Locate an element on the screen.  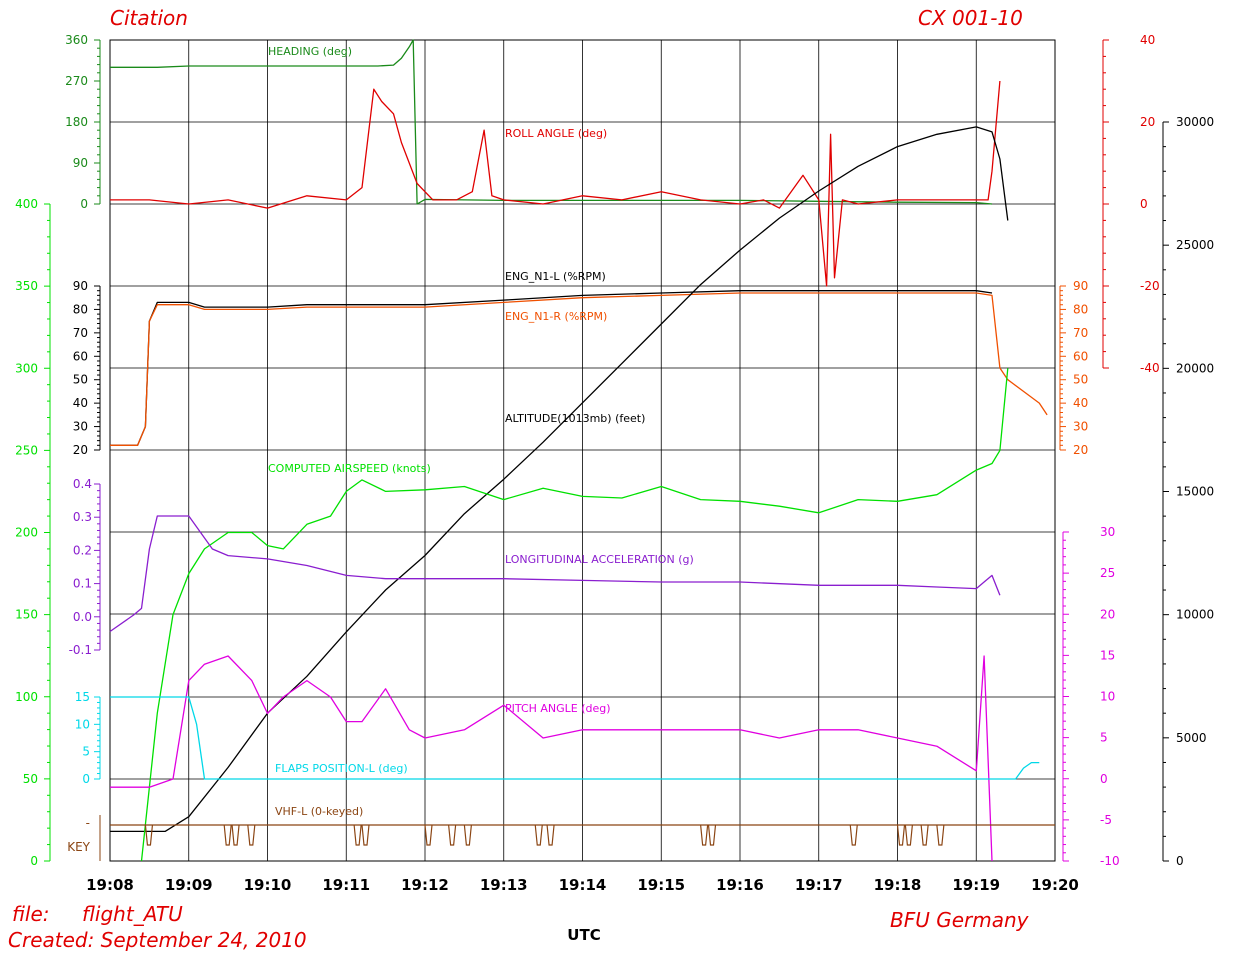
series-label-longacc: LONGITUDINAL ACCELERATION (g) is located at coordinates (599, 559).